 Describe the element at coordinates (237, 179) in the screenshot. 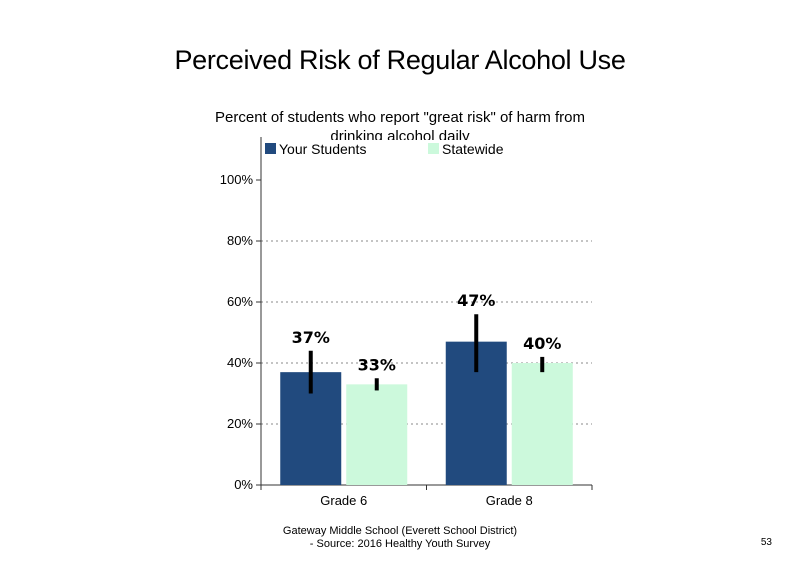

I see `y-tick-label: 100%` at that location.